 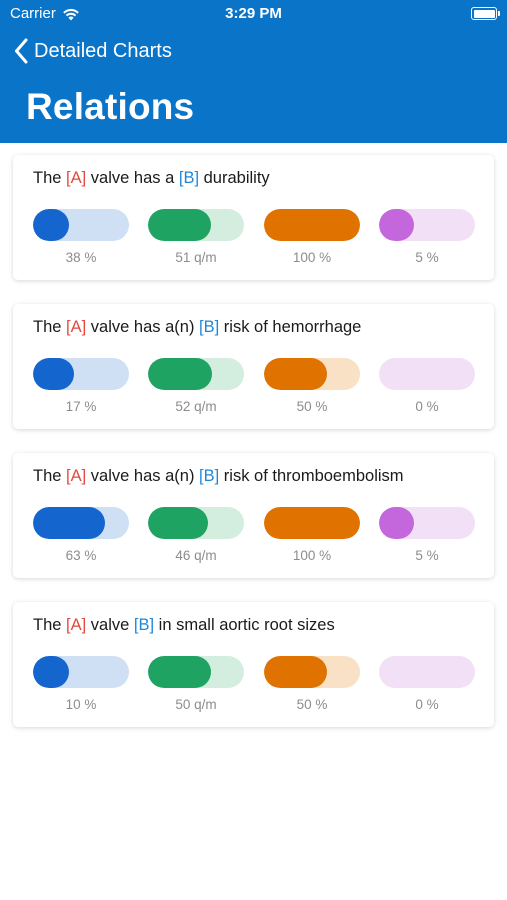 I want to click on metric-bar-blue: 17 %, so click(x=81, y=386).